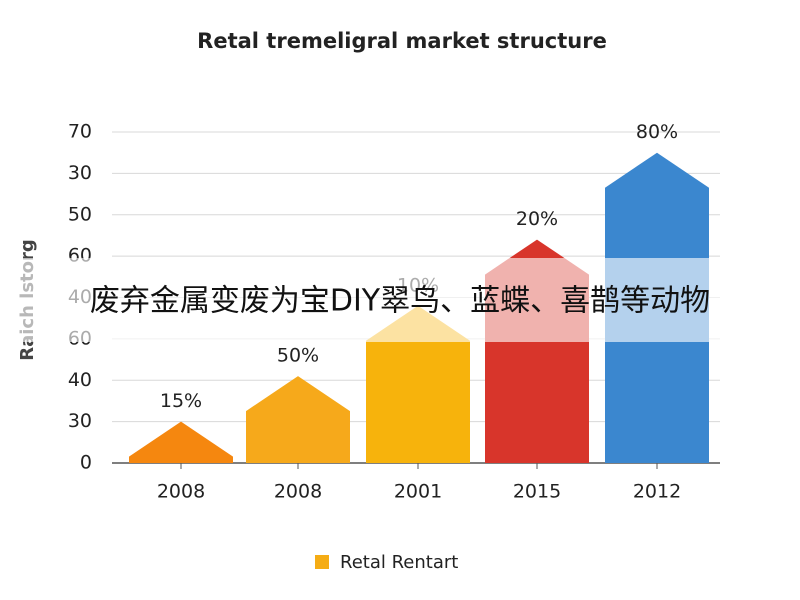 The height and width of the screenshot is (600, 800). I want to click on y-tick-label: 0, so click(86, 463).